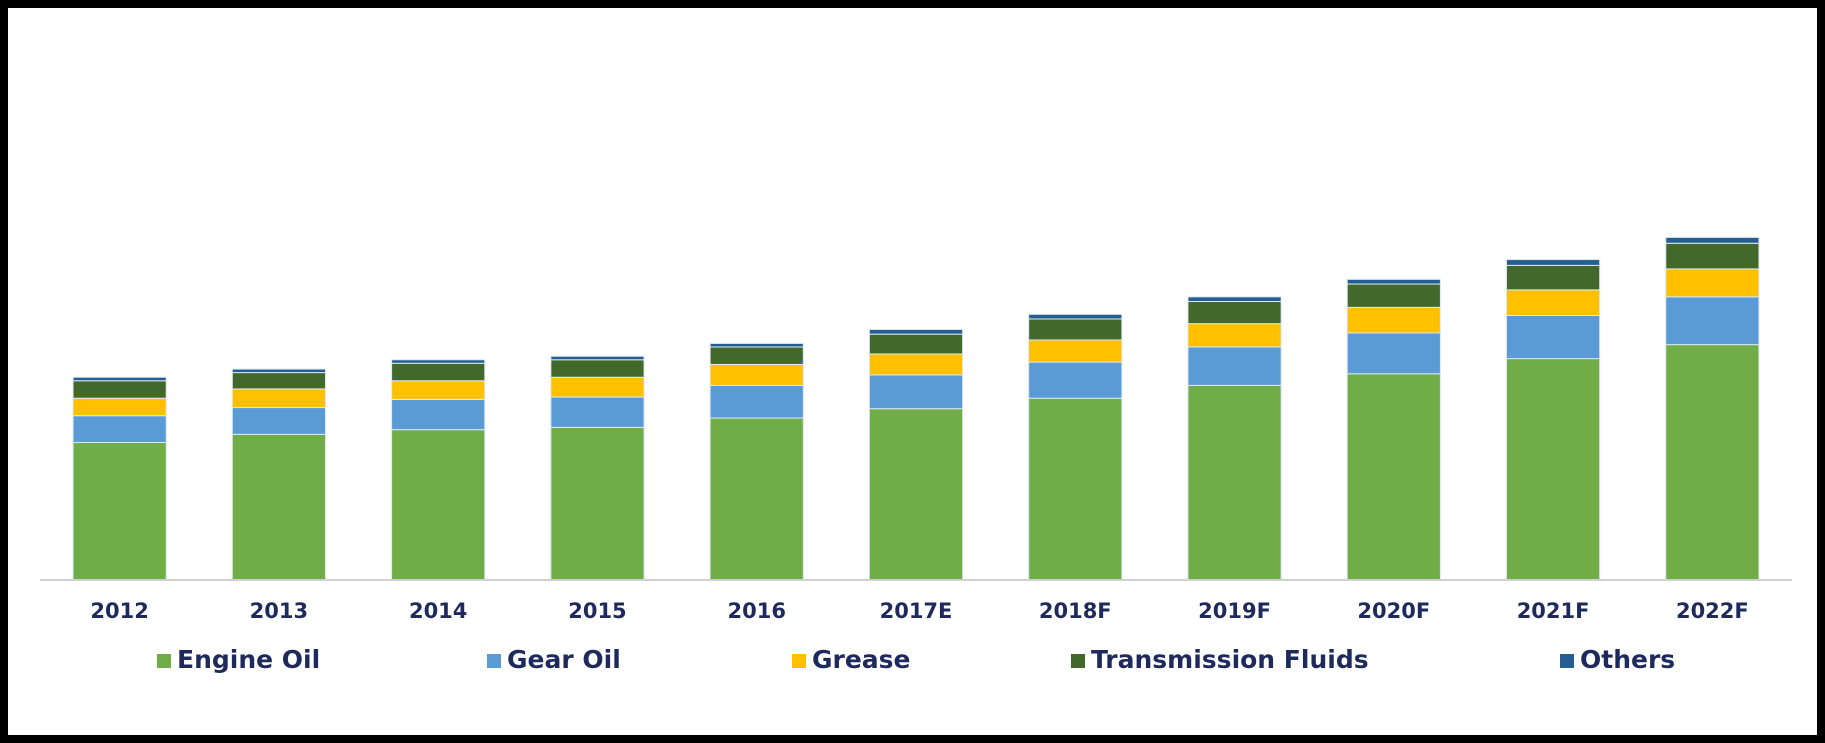 Image resolution: width=1825 pixels, height=743 pixels. What do you see at coordinates (279, 611) in the screenshot?
I see `x-tick-label: 2013` at bounding box center [279, 611].